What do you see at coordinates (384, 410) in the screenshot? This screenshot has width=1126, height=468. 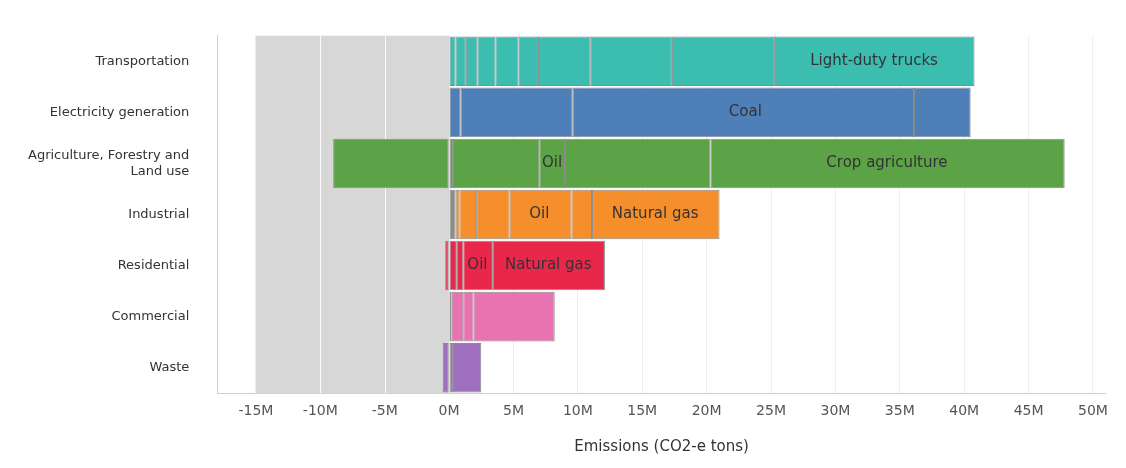 I see `x-tick-label: -5M` at bounding box center [384, 410].